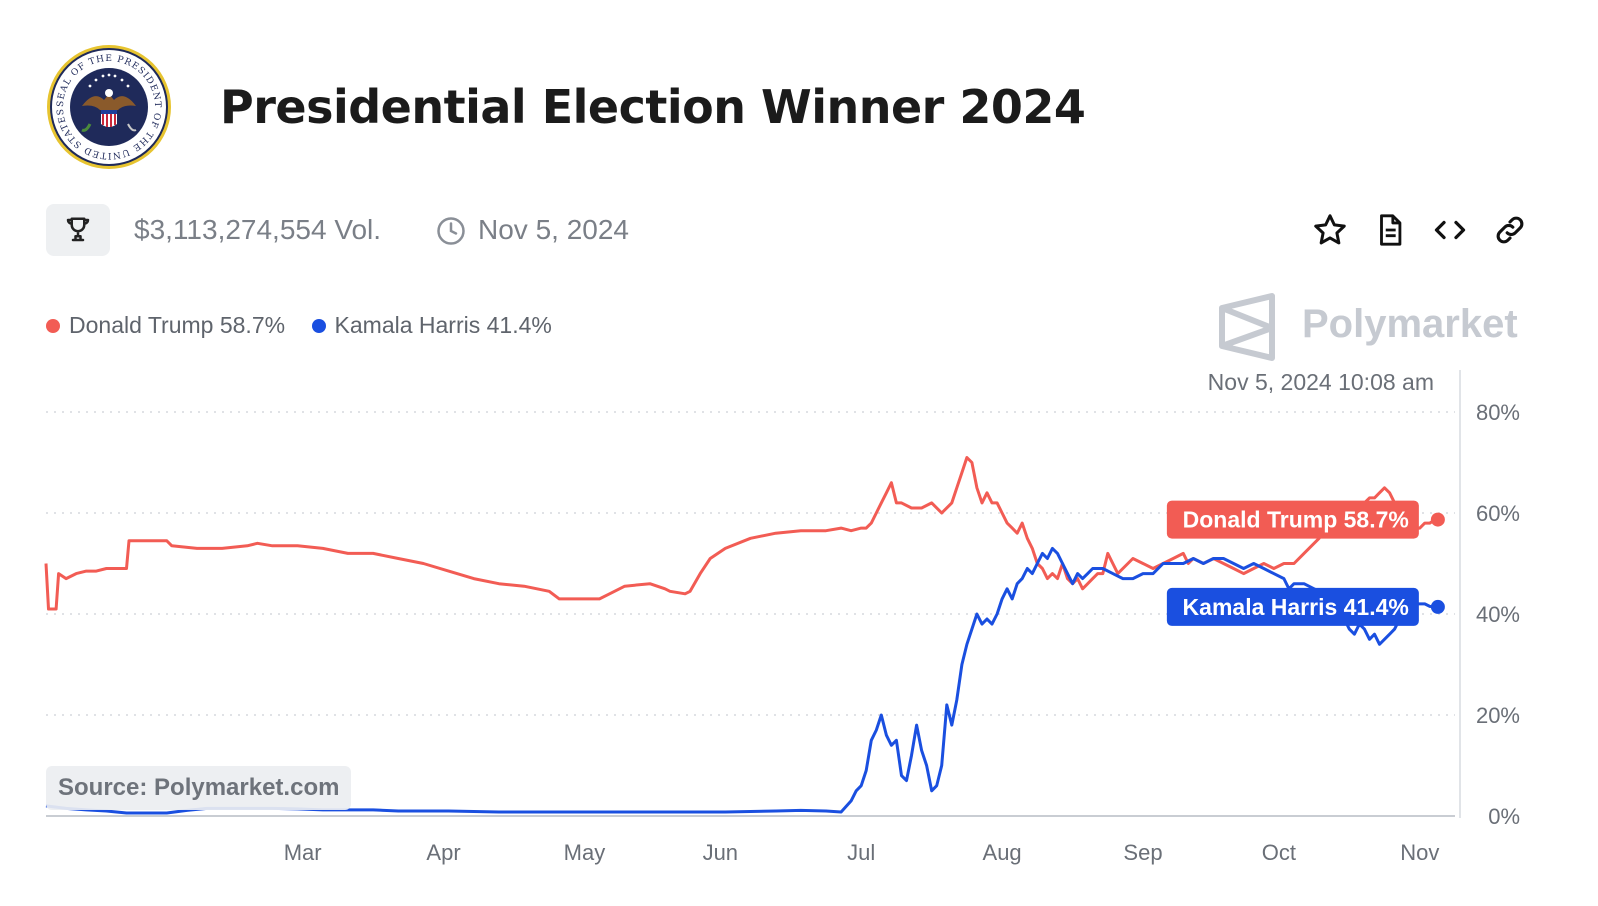  I want to click on end-date-text: Nov 5, 2024, so click(553, 229).